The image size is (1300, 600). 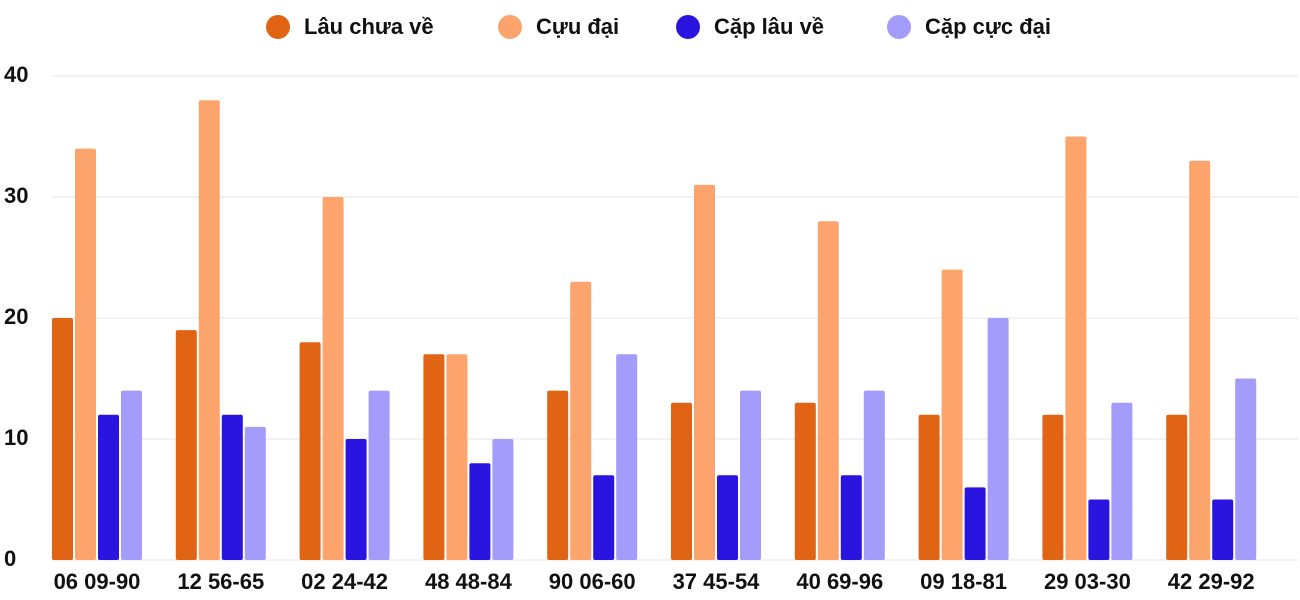 I want to click on x-tick-label: 29 03-30, so click(x=1087, y=581).